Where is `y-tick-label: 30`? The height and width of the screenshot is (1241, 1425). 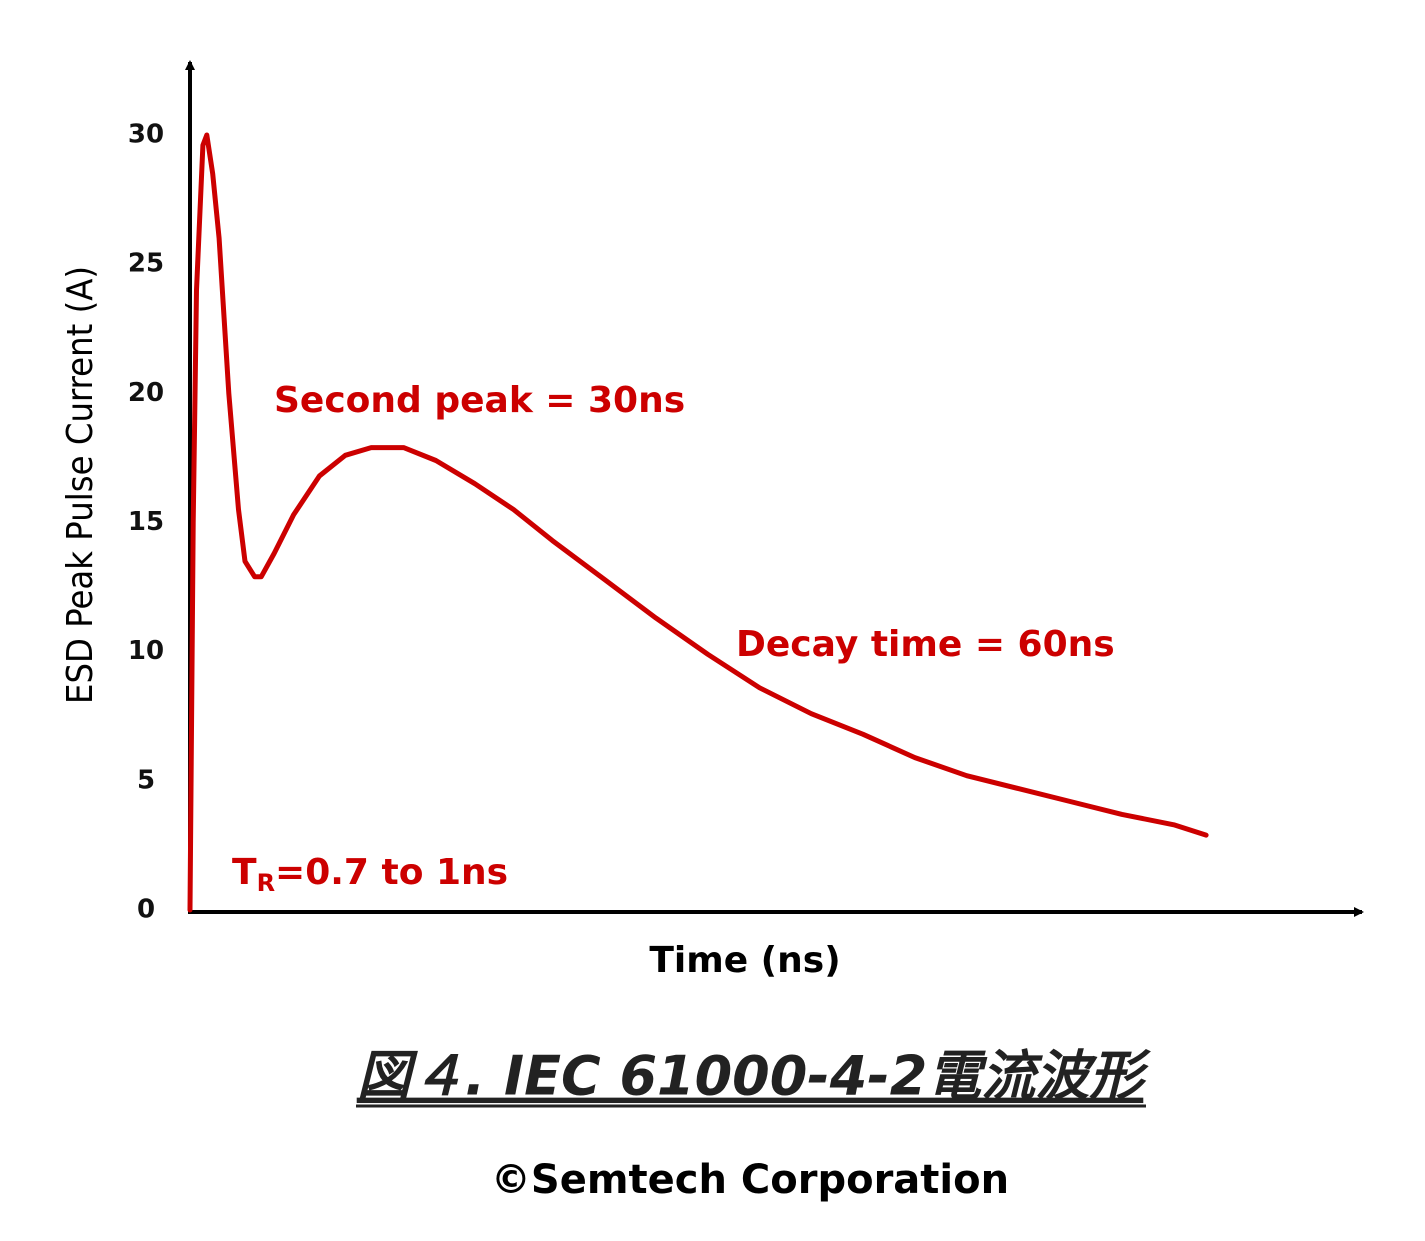
y-tick-label: 30 is located at coordinates (146, 135).